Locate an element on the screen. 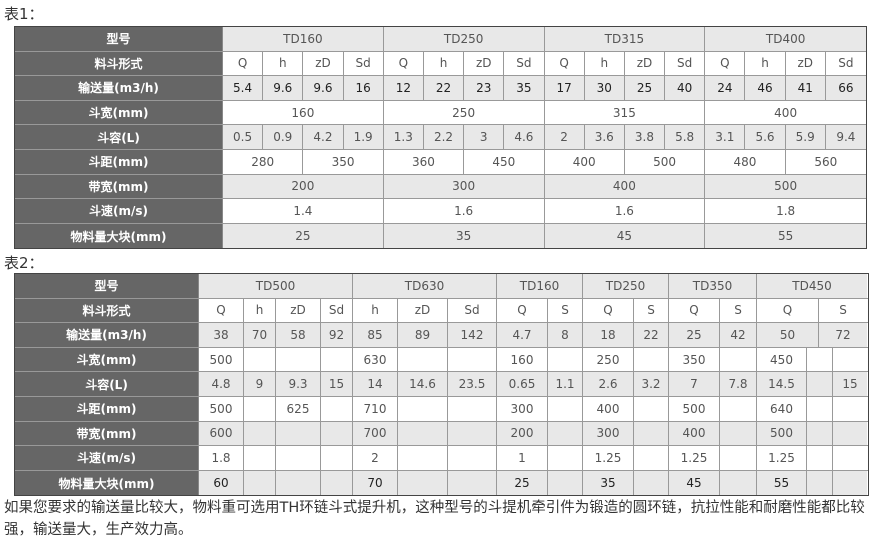  table-cell: 23 is located at coordinates (484, 88).